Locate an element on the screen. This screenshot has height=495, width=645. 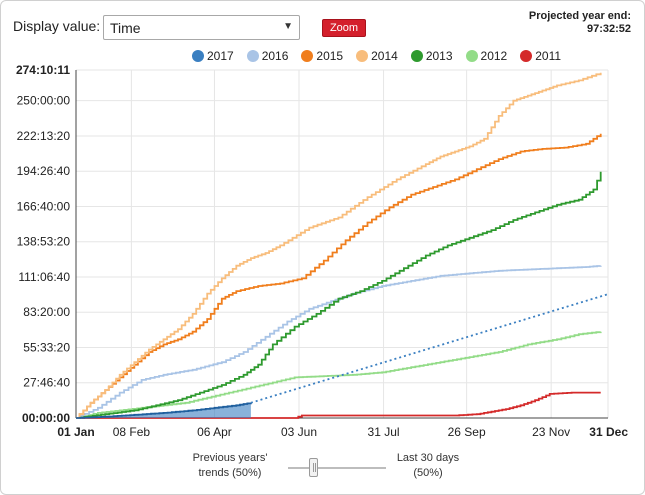
series-area-2017 is located at coordinates (163, 410).